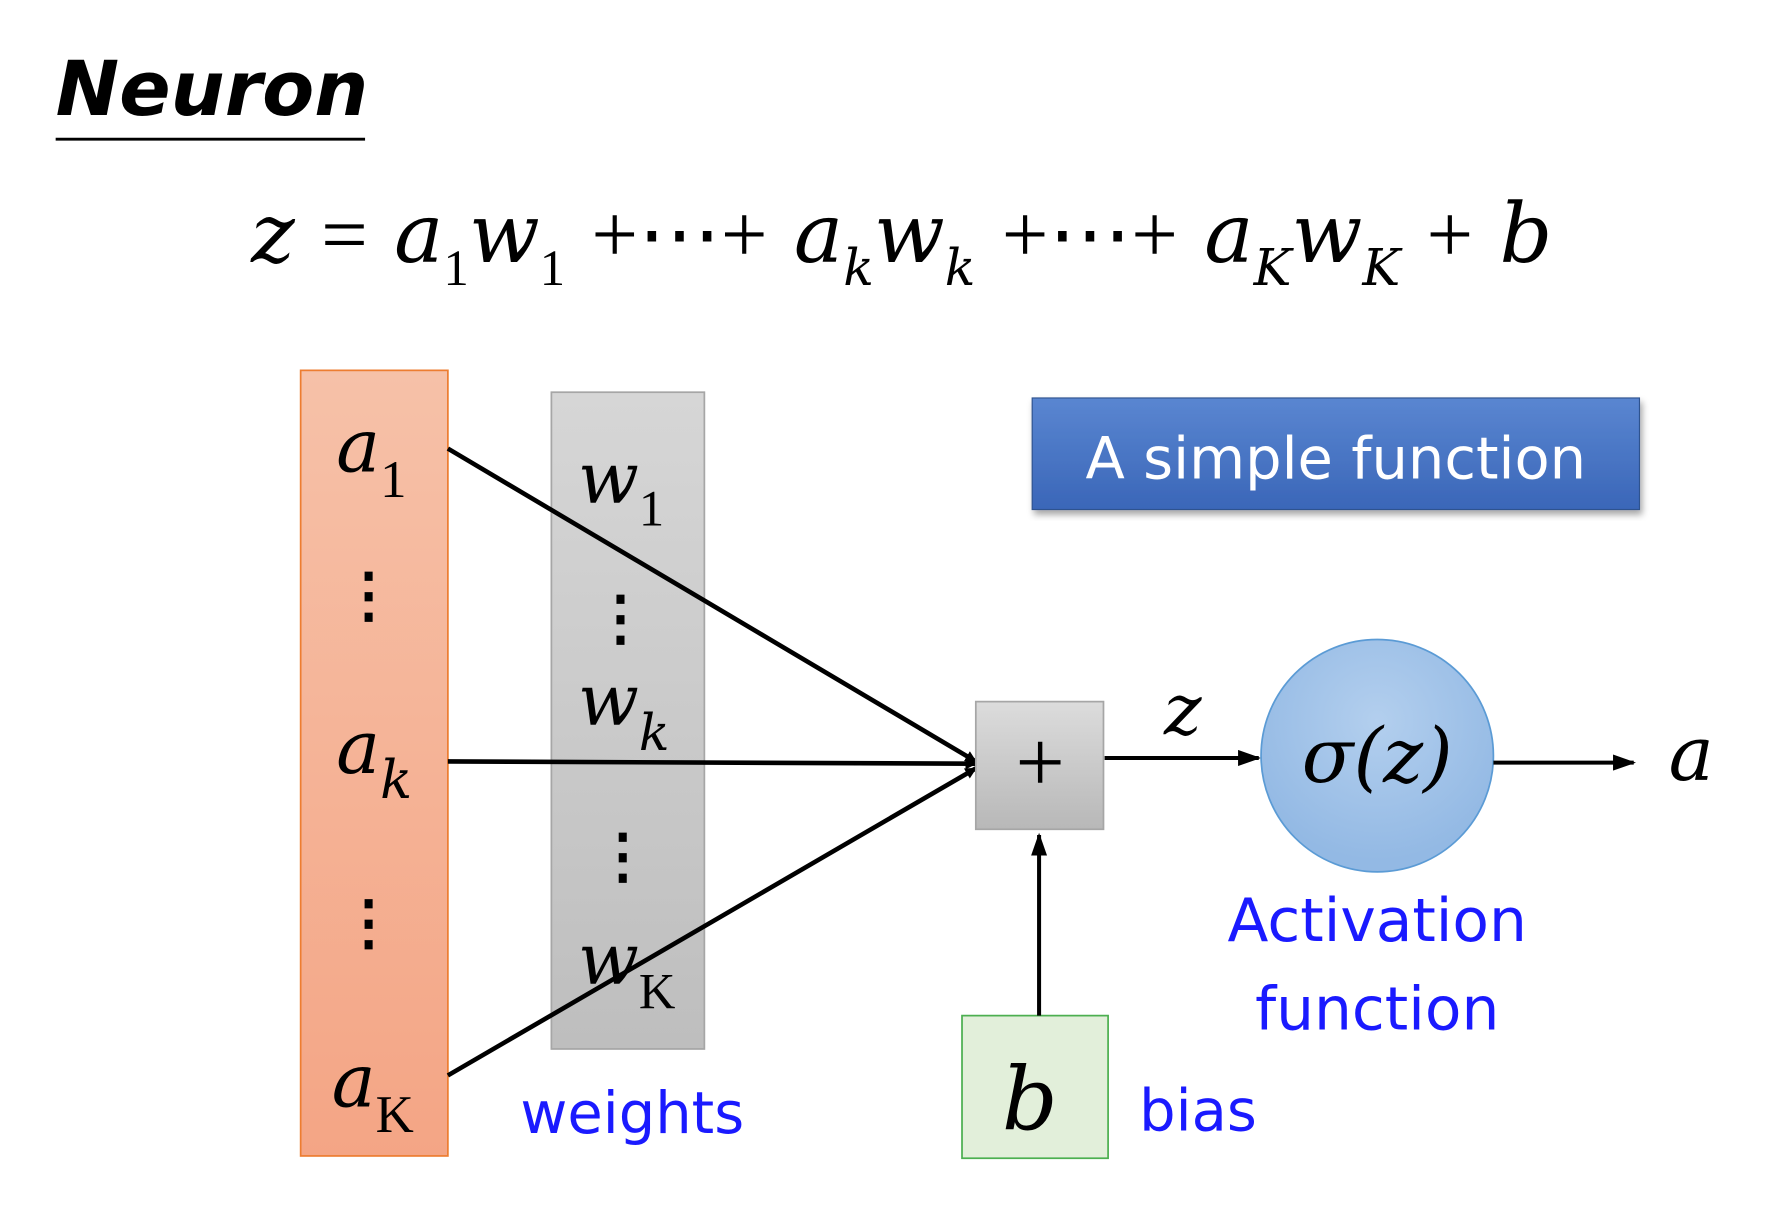 The height and width of the screenshot is (1210, 1786). I want to click on eq-w1: w, so click(504, 233).